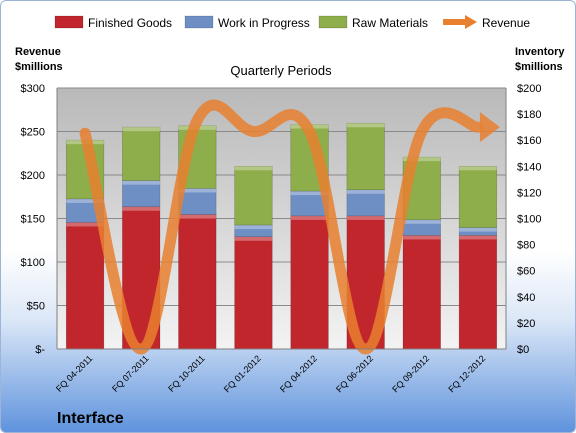  Describe the element at coordinates (466, 373) in the screenshot. I see `category-label: FQ 12-2012` at that location.